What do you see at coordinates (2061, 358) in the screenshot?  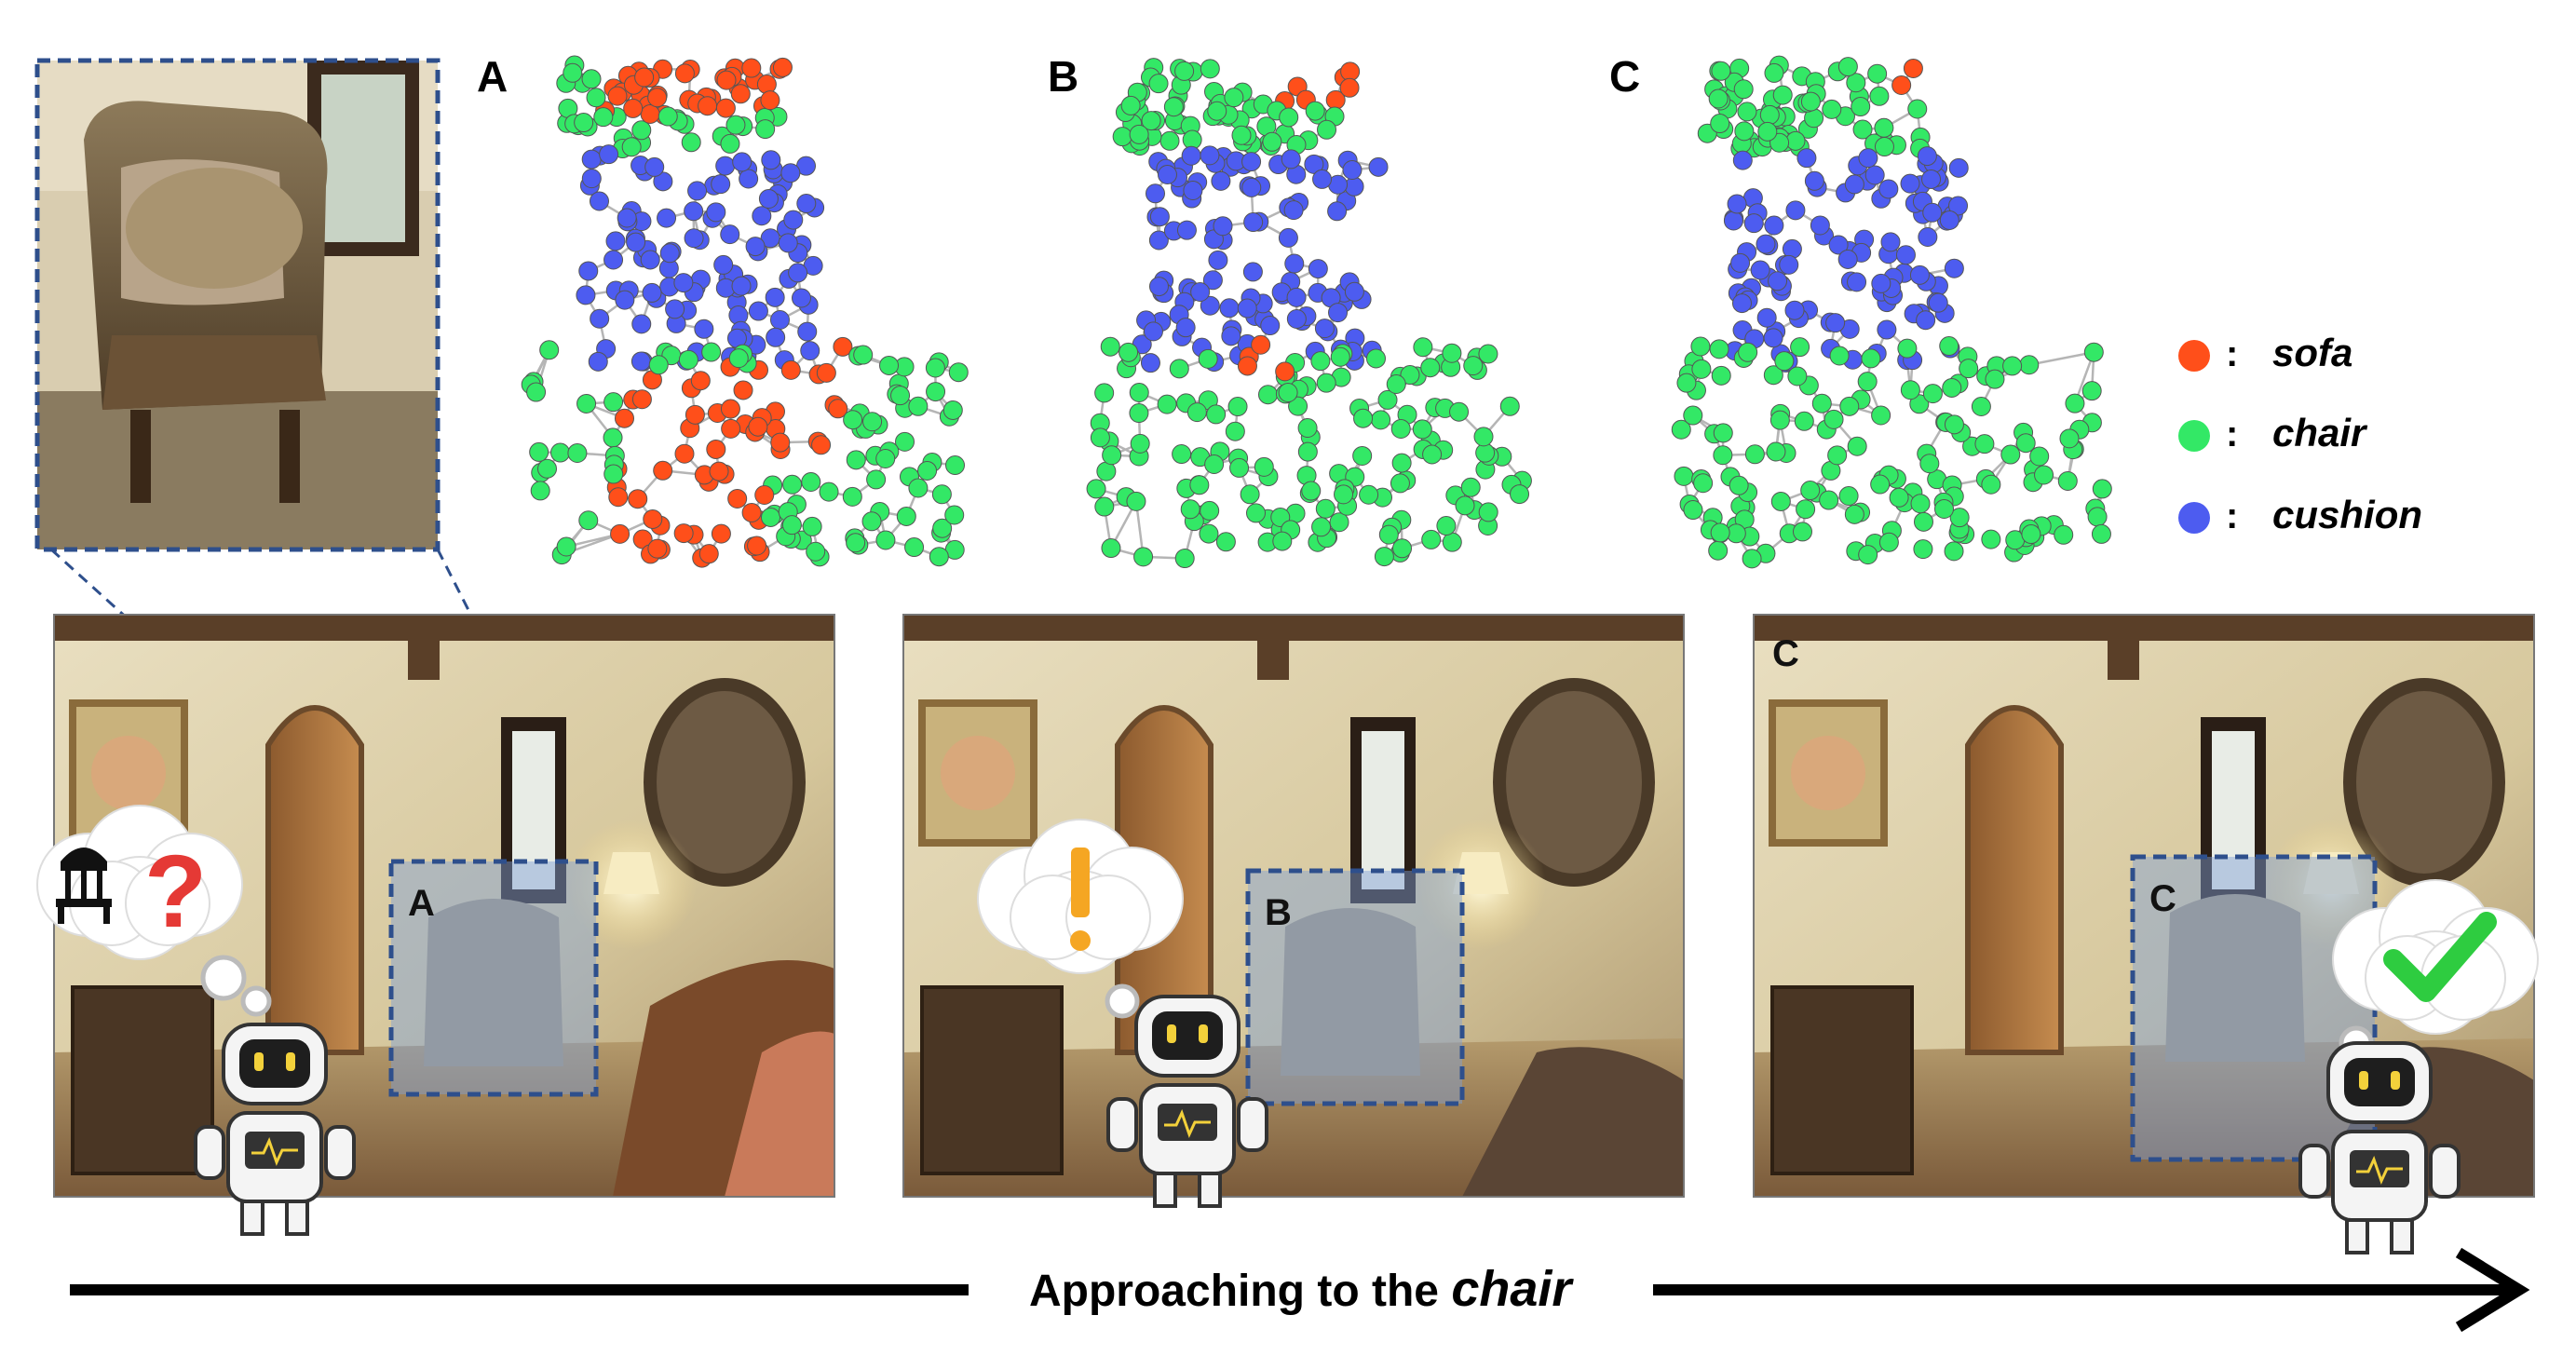 I see `graph-edge` at bounding box center [2061, 358].